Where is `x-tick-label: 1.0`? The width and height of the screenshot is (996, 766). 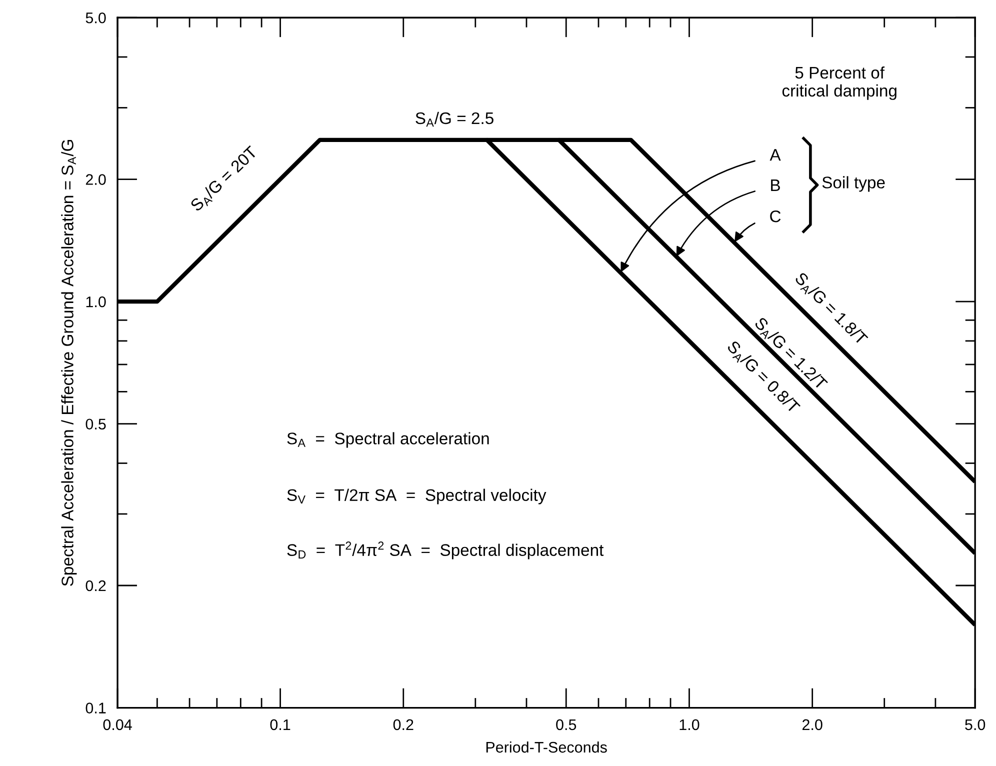
x-tick-label: 1.0 is located at coordinates (690, 724).